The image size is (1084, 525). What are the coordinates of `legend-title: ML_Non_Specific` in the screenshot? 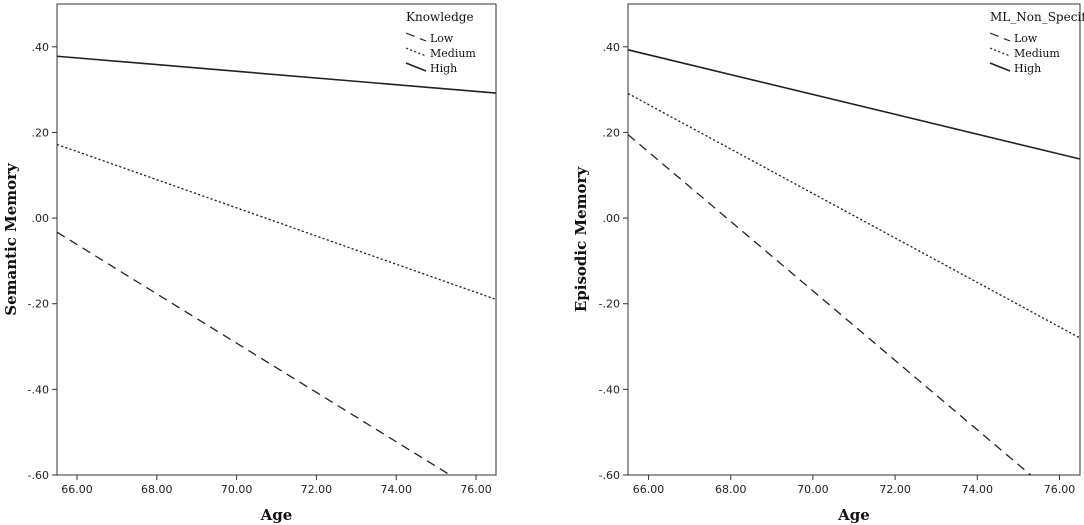 It's located at (1037, 17).